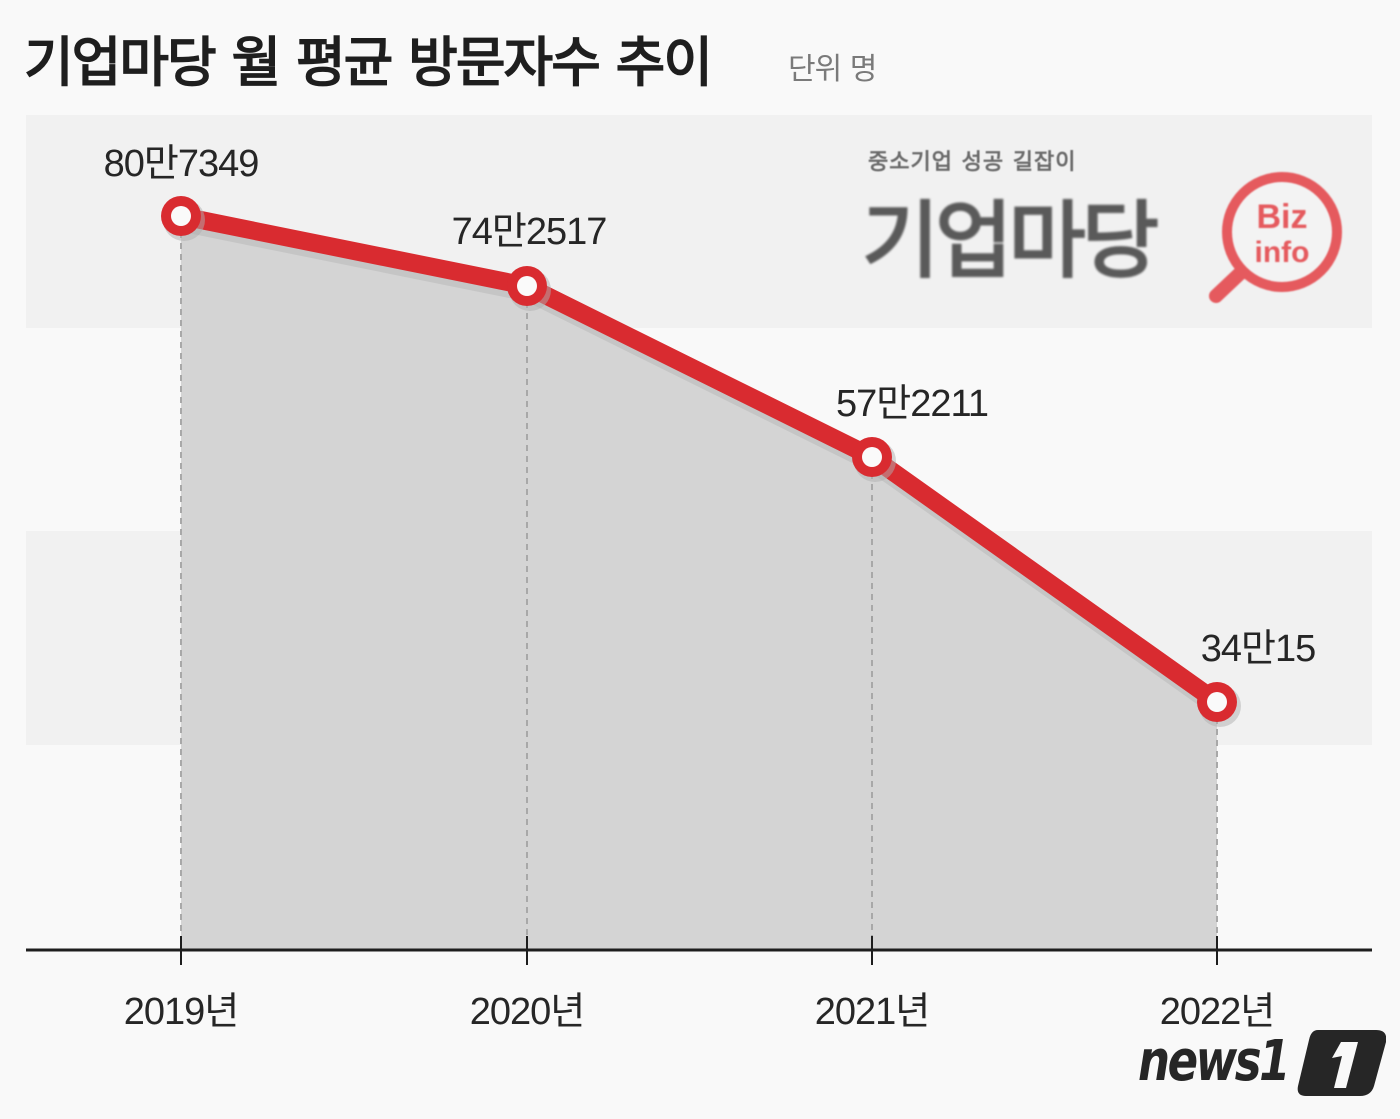 The width and height of the screenshot is (1400, 1119). Describe the element at coordinates (529, 232) in the screenshot. I see `data-label-2020: 74만2517` at that location.